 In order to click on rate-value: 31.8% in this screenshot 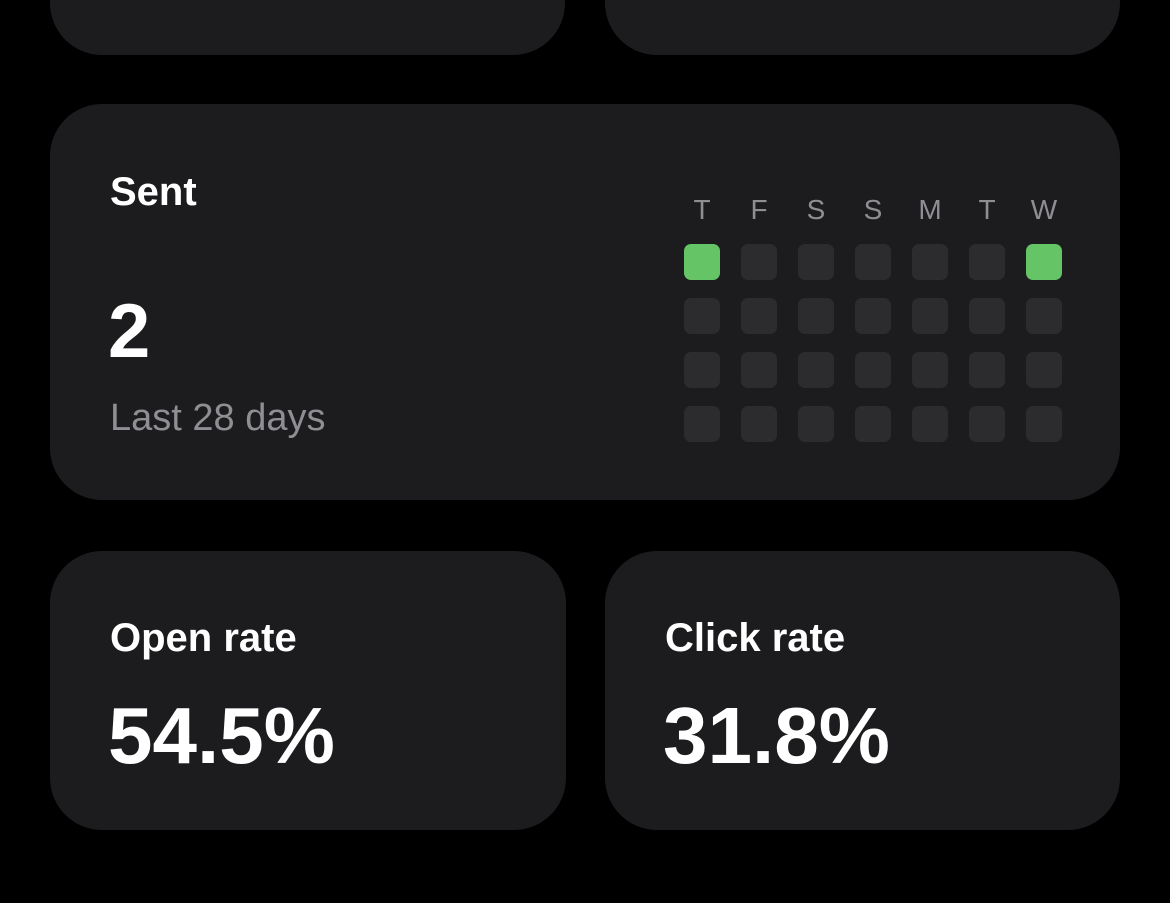, I will do `click(776, 735)`.